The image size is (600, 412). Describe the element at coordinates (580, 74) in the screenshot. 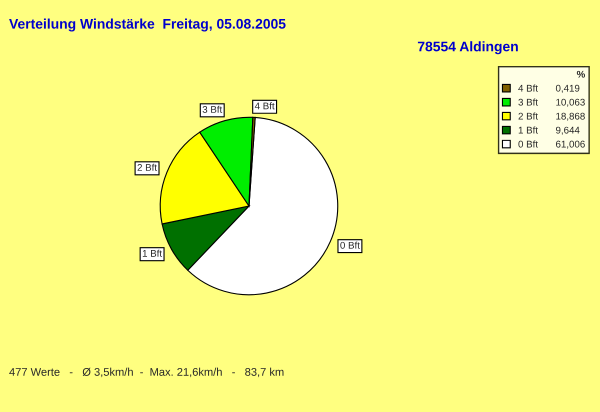

I see `legend-title: %` at that location.